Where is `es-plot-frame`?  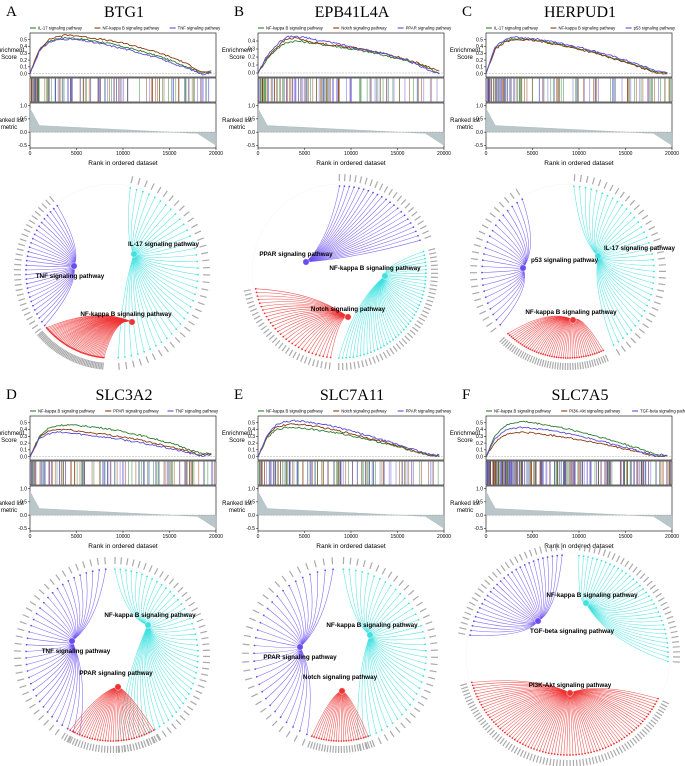 es-plot-frame is located at coordinates (579, 55).